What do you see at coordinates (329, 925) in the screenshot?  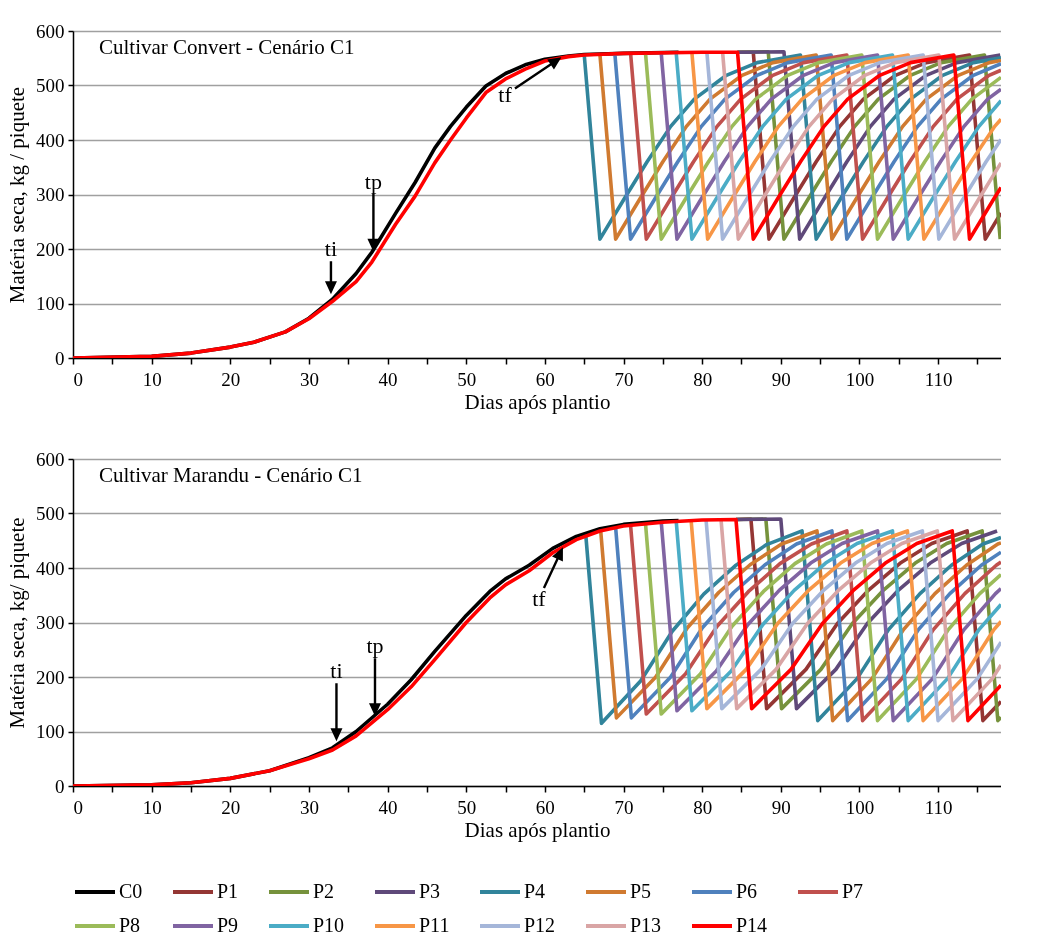 I see `legend-label: P10` at bounding box center [329, 925].